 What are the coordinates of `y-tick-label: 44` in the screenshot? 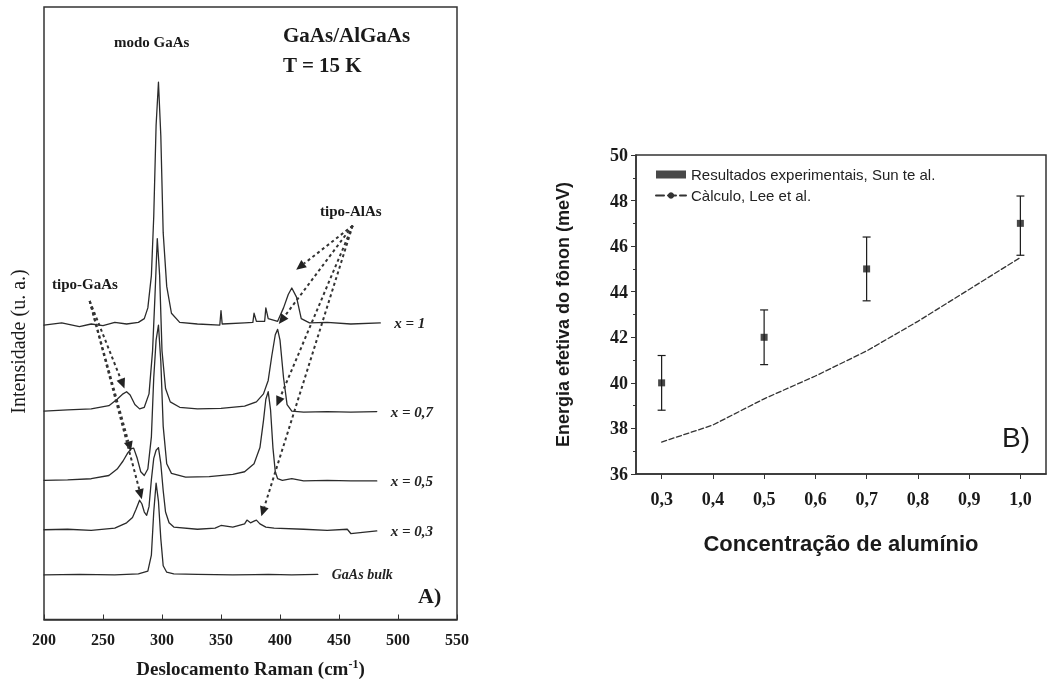 It's located at (619, 291).